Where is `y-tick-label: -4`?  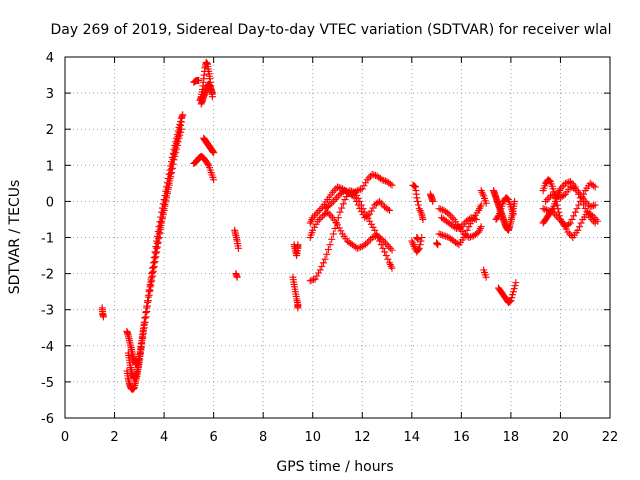 y-tick-label: -4 is located at coordinates (47, 347).